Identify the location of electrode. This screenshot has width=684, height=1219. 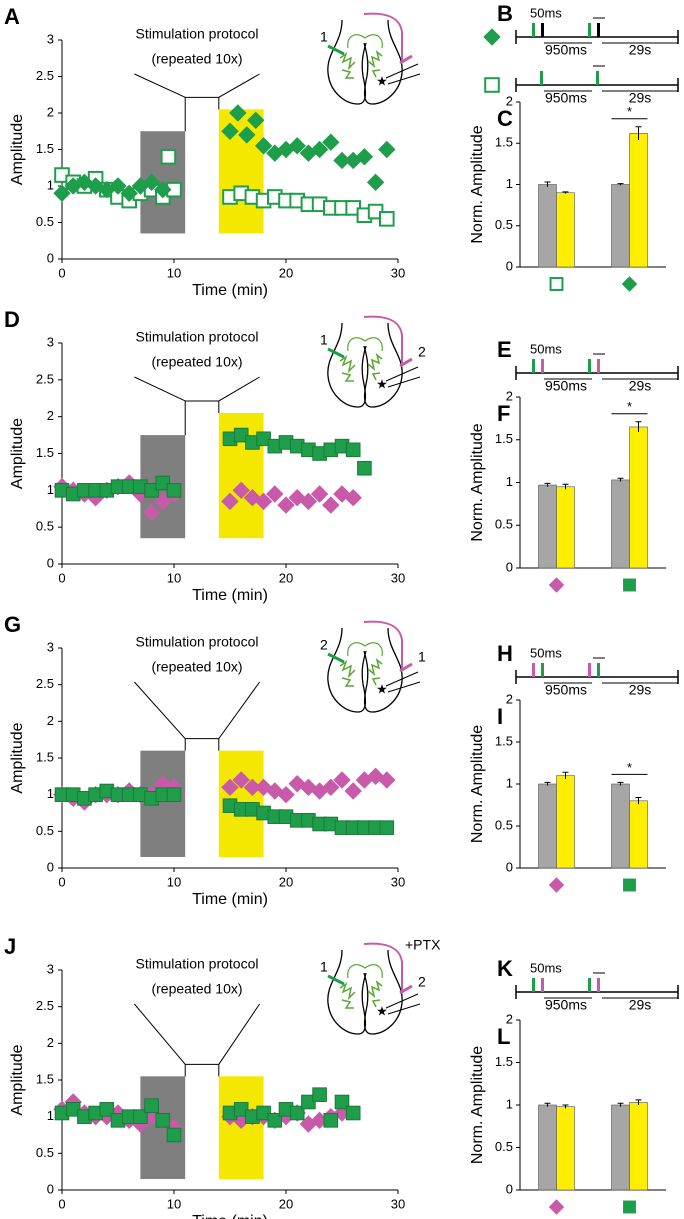
(403, 682).